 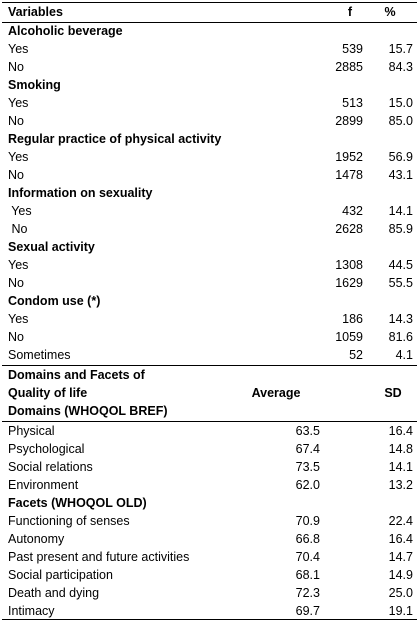 I want to click on row-label: Social participation, so click(x=60, y=575).